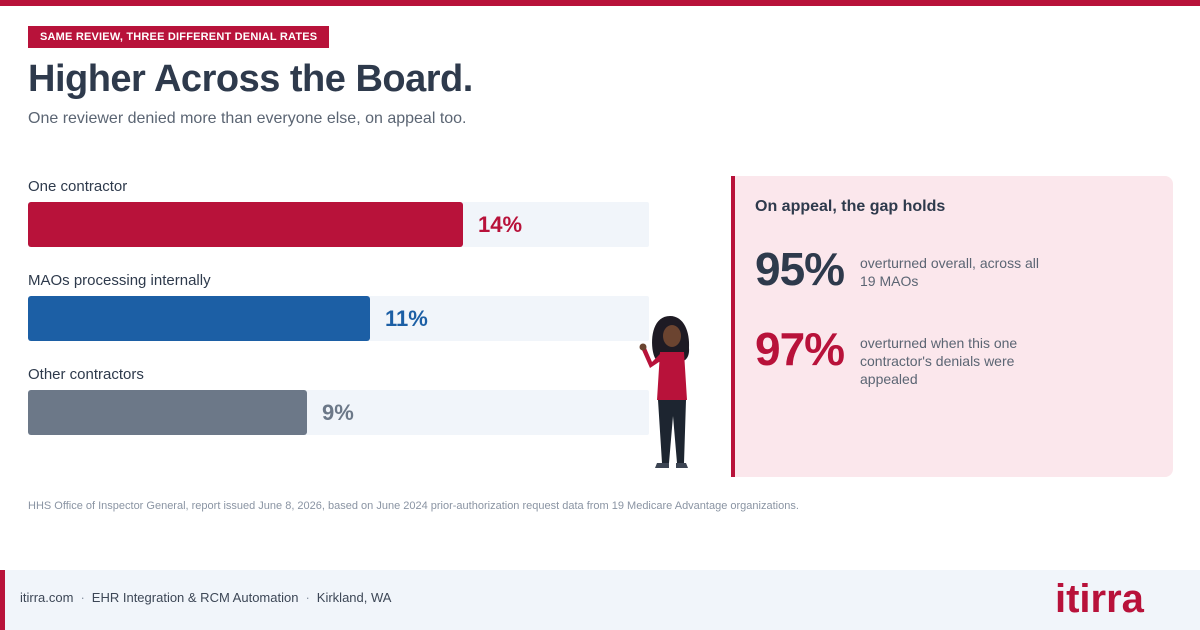  What do you see at coordinates (671, 465) in the screenshot?
I see `presenter-shoes` at bounding box center [671, 465].